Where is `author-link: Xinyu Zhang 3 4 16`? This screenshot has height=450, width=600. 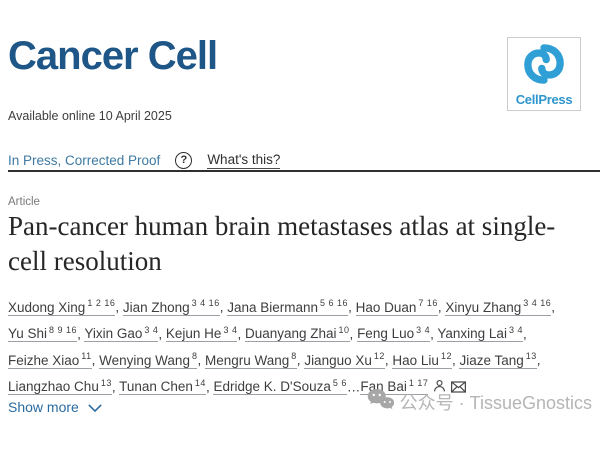
author-link: Xinyu Zhang 3 4 16 is located at coordinates (498, 307).